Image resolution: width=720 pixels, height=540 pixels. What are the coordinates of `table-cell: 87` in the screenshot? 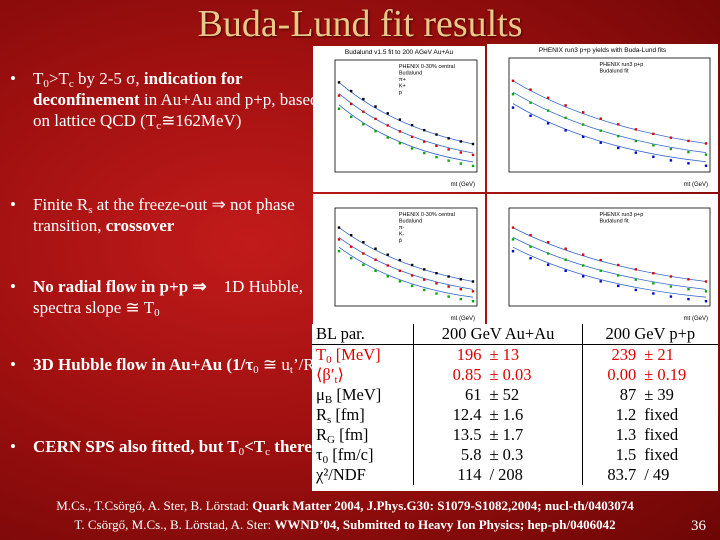 It's located at (611, 395).